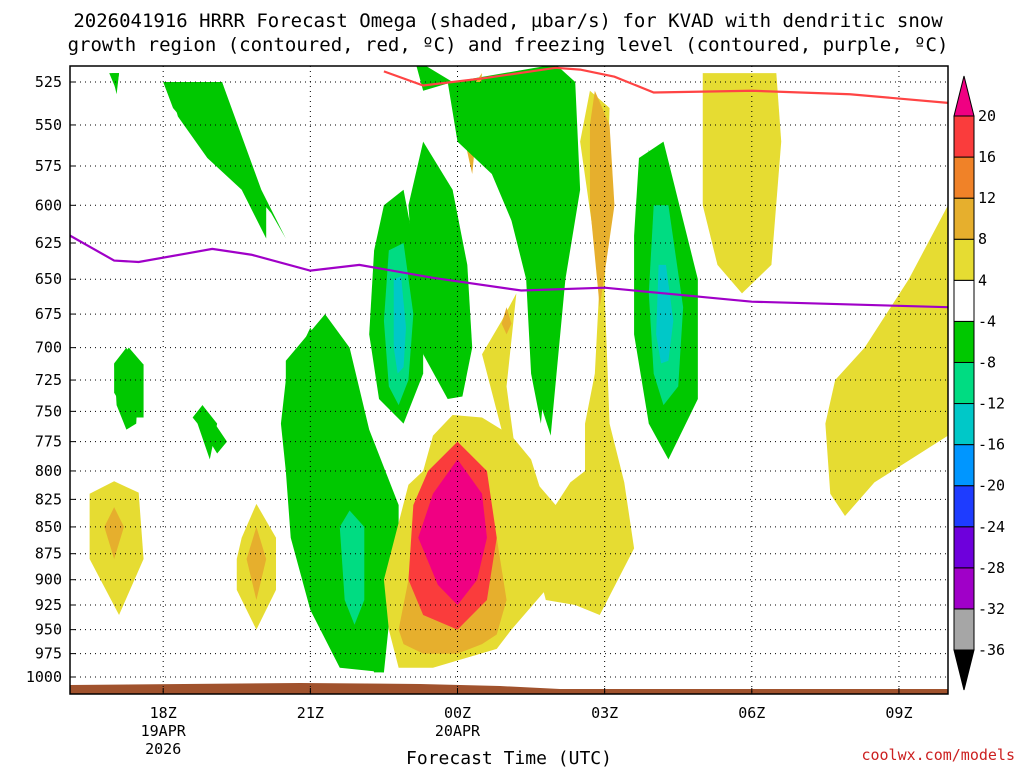  Describe the element at coordinates (48, 580) in the screenshot. I see `y-tick-label: 900` at that location.